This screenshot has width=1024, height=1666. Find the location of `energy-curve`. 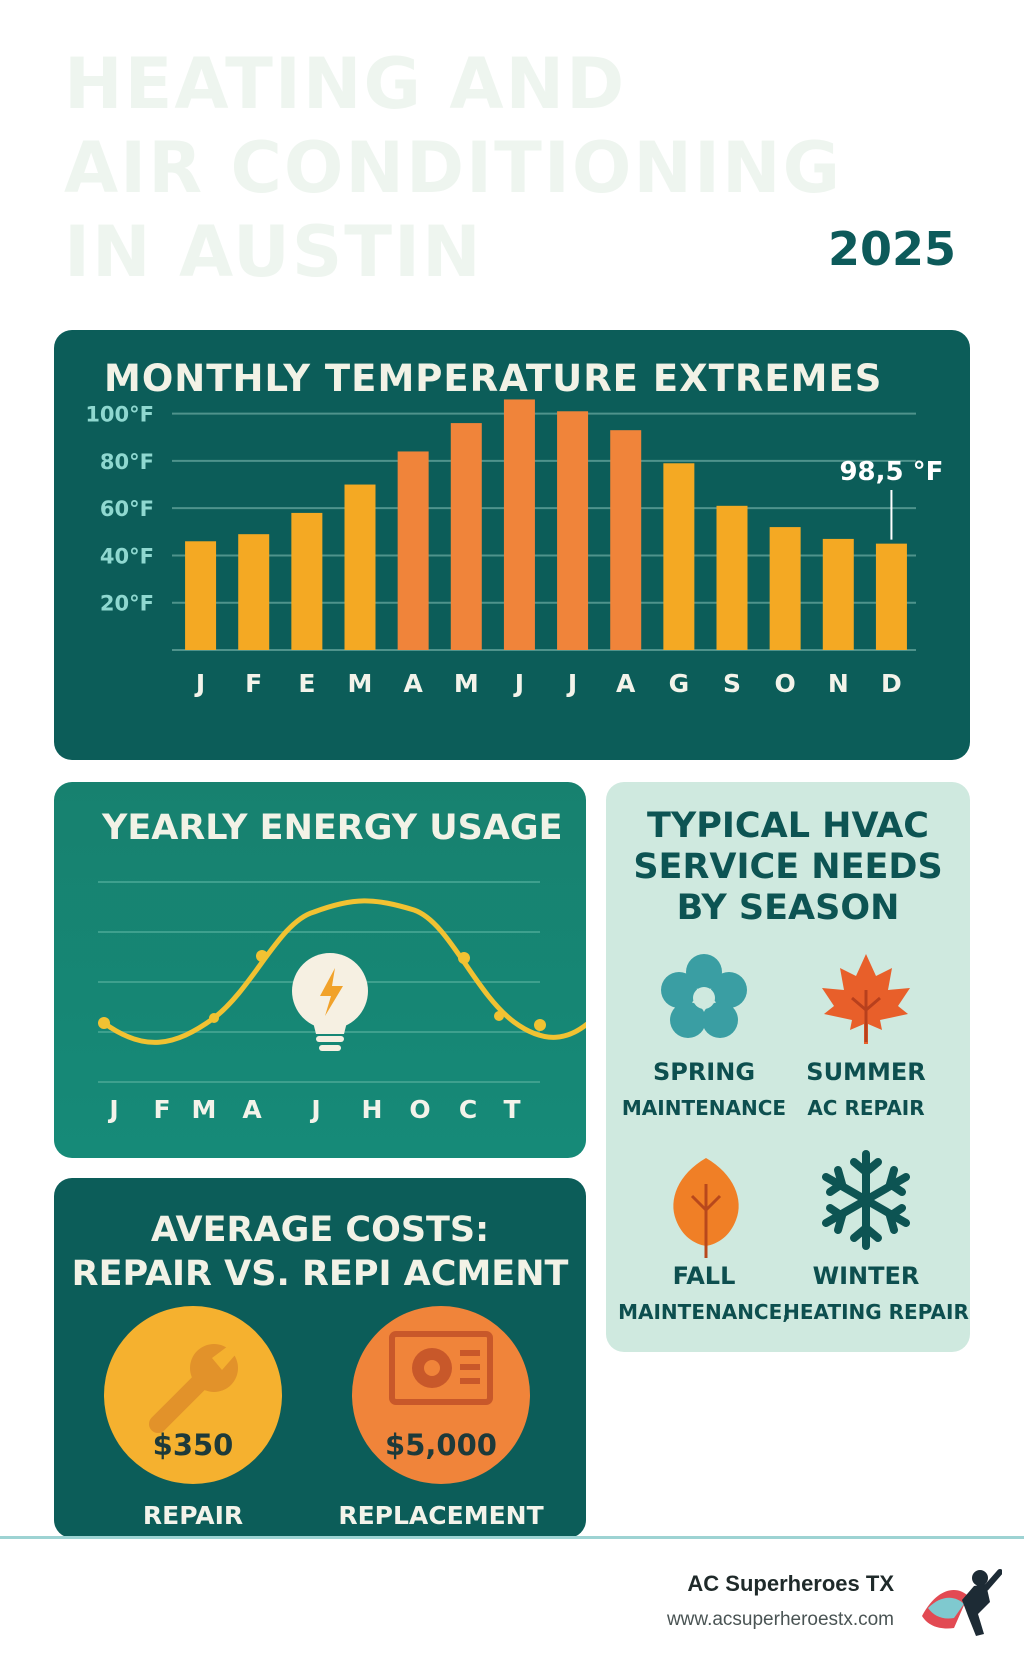

energy-curve is located at coordinates (343, 971).